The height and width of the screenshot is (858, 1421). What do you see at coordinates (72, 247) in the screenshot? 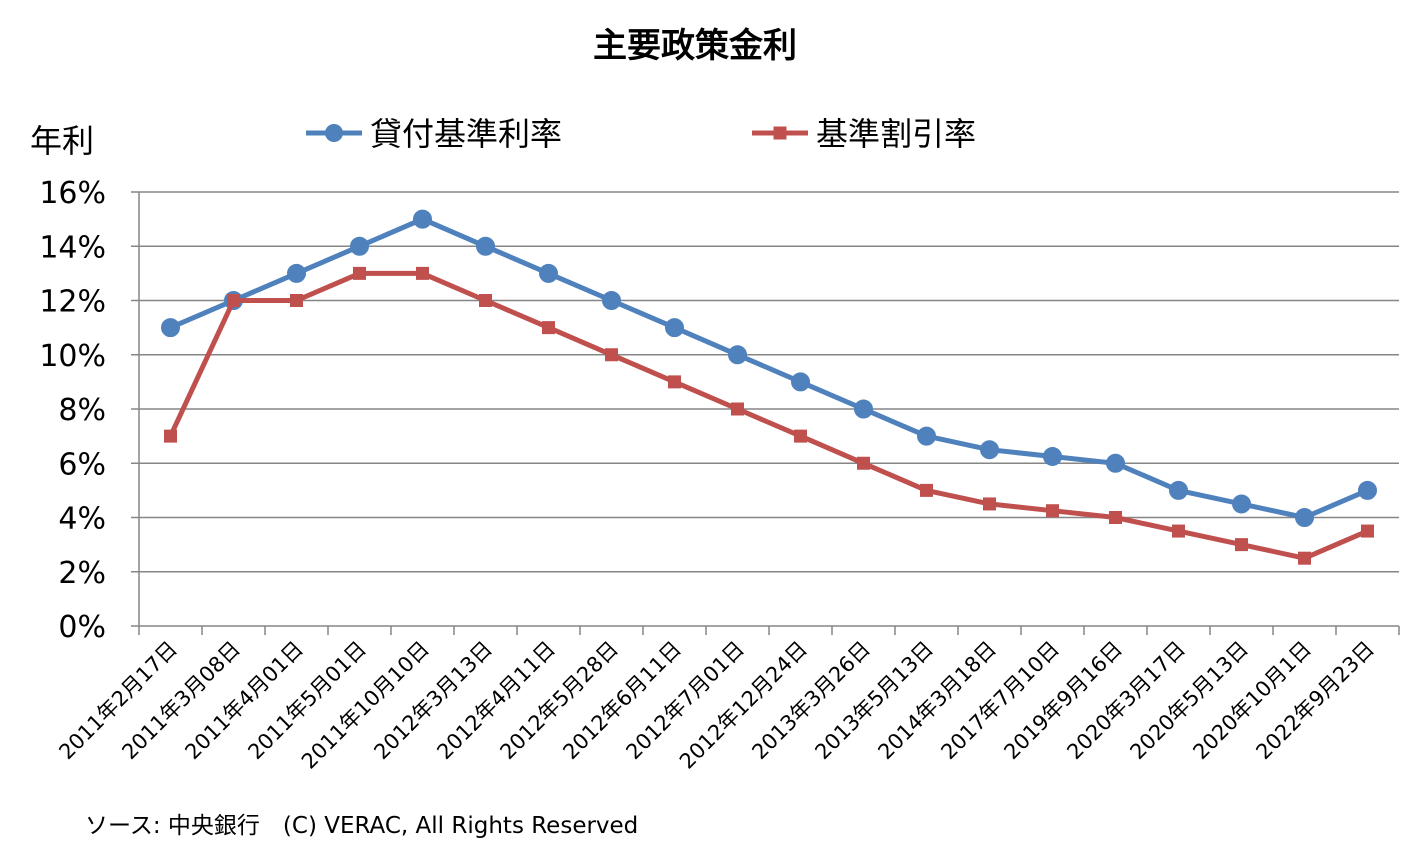
I see `y-tick-label: 14%` at bounding box center [72, 247].